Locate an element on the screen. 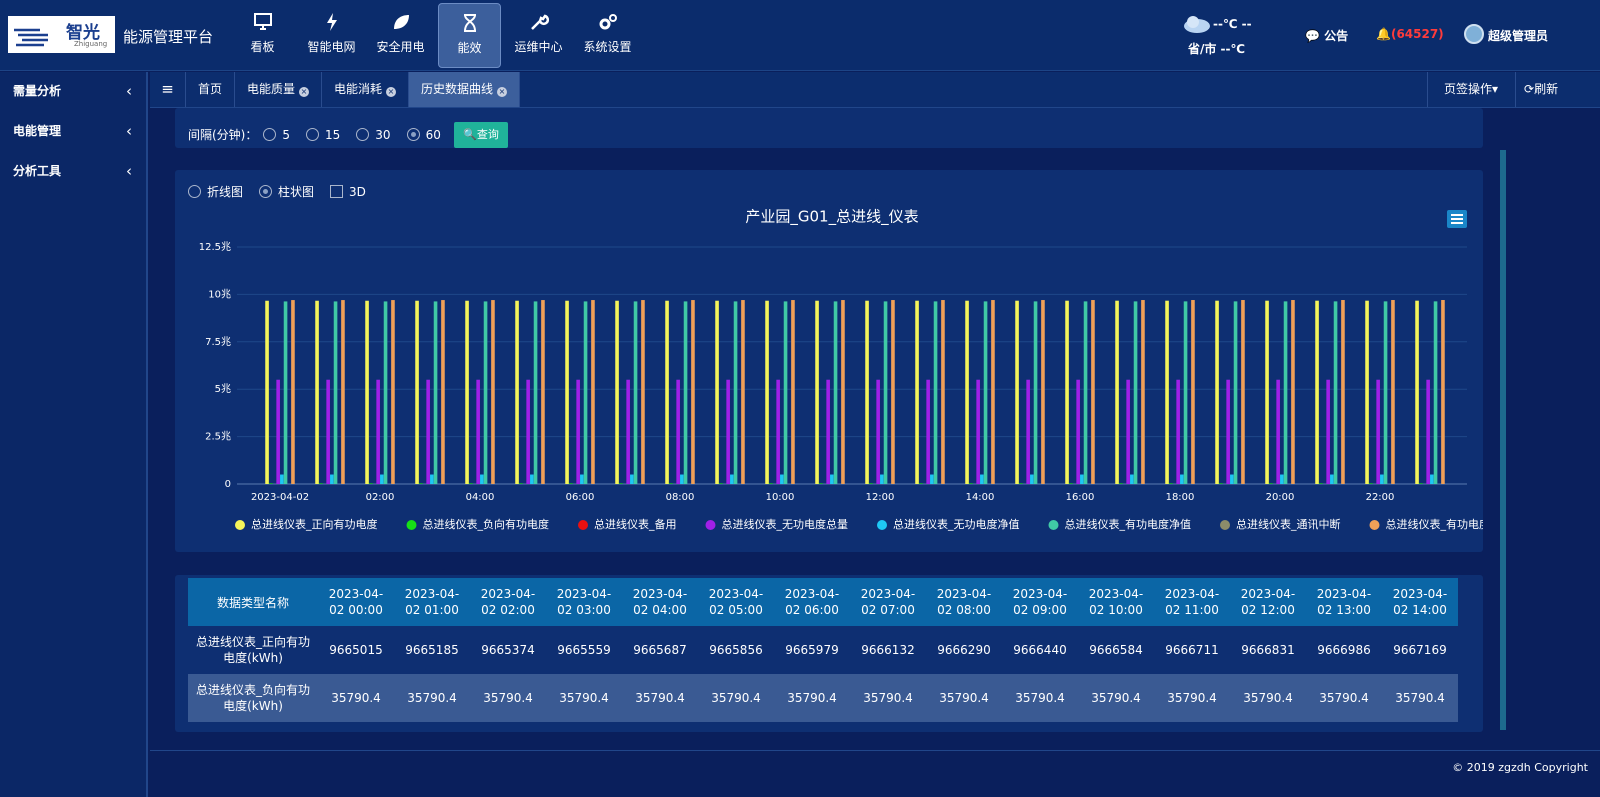 This screenshot has width=1600, height=797. nav-item: 运维中心 is located at coordinates (538, 35).